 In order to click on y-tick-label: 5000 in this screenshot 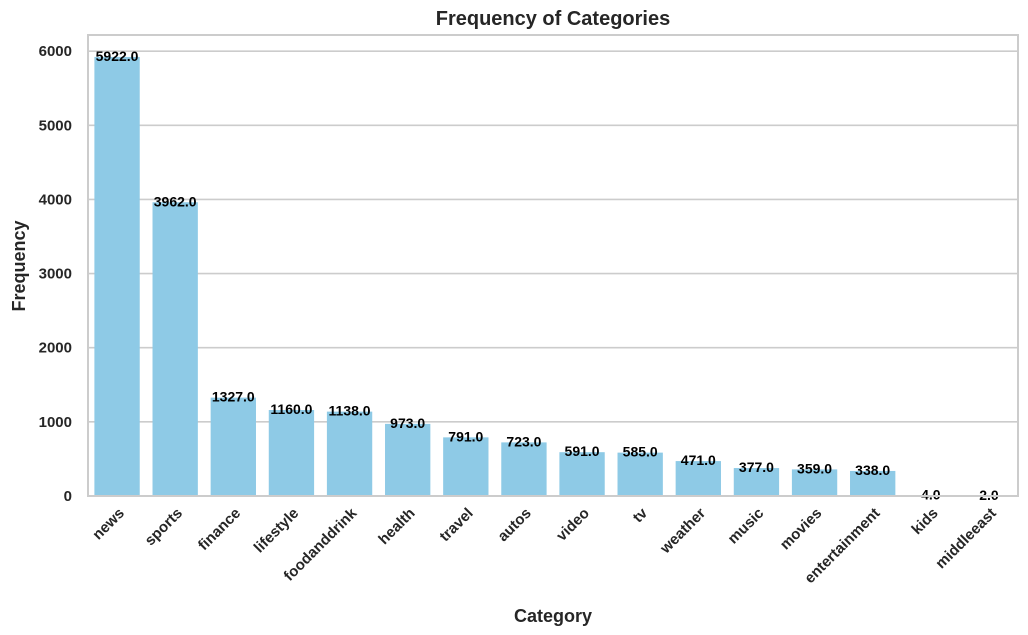, I will do `click(55, 125)`.